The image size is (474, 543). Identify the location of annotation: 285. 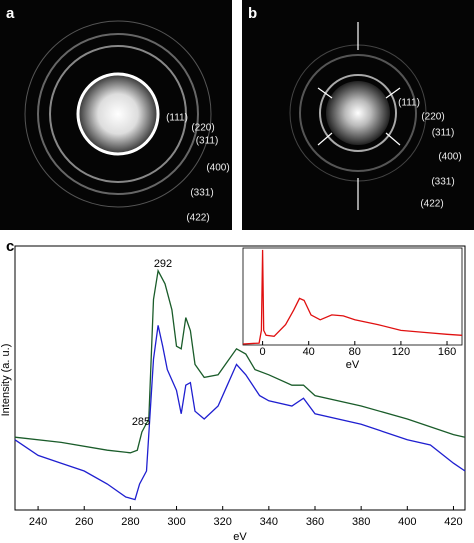
(141, 422).